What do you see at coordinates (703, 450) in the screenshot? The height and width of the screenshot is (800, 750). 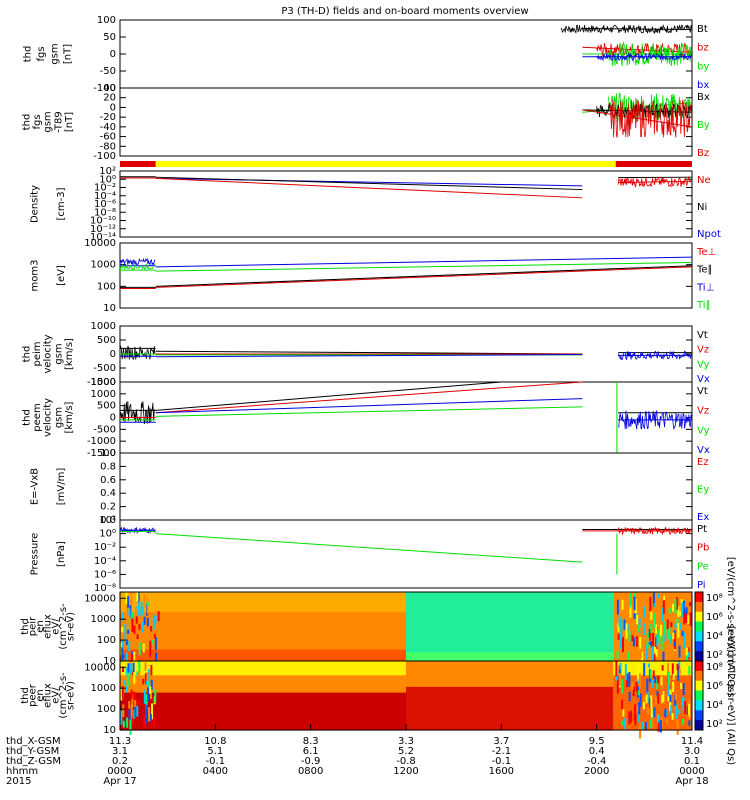 I see `legend-Vx: Vx` at bounding box center [703, 450].